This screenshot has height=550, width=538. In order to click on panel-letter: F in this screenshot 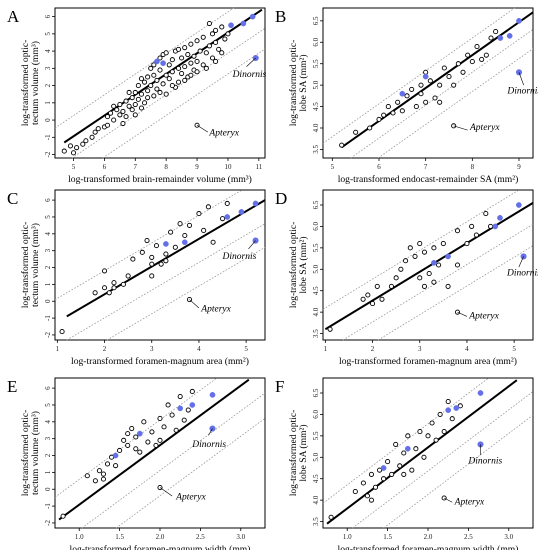, I will do `click(279, 386)`.